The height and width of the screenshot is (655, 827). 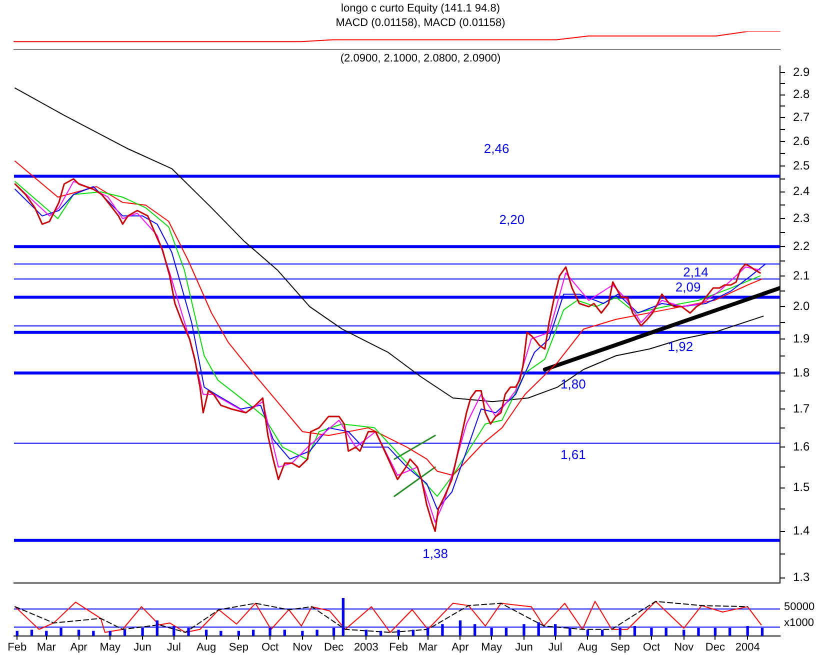 What do you see at coordinates (801, 217) in the screenshot?
I see `y-tick-label: 2.3` at bounding box center [801, 217].